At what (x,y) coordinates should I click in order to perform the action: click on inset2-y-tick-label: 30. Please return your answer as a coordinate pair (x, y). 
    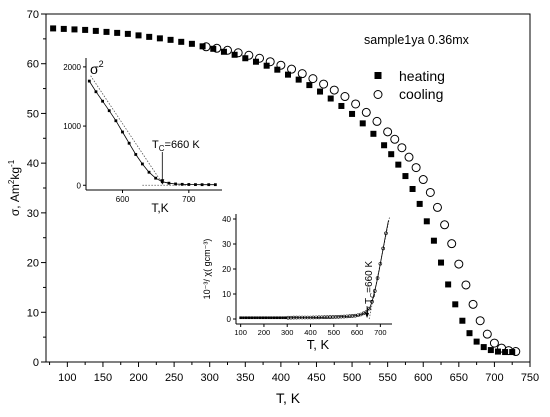
    Looking at the image, I should click on (226, 244).